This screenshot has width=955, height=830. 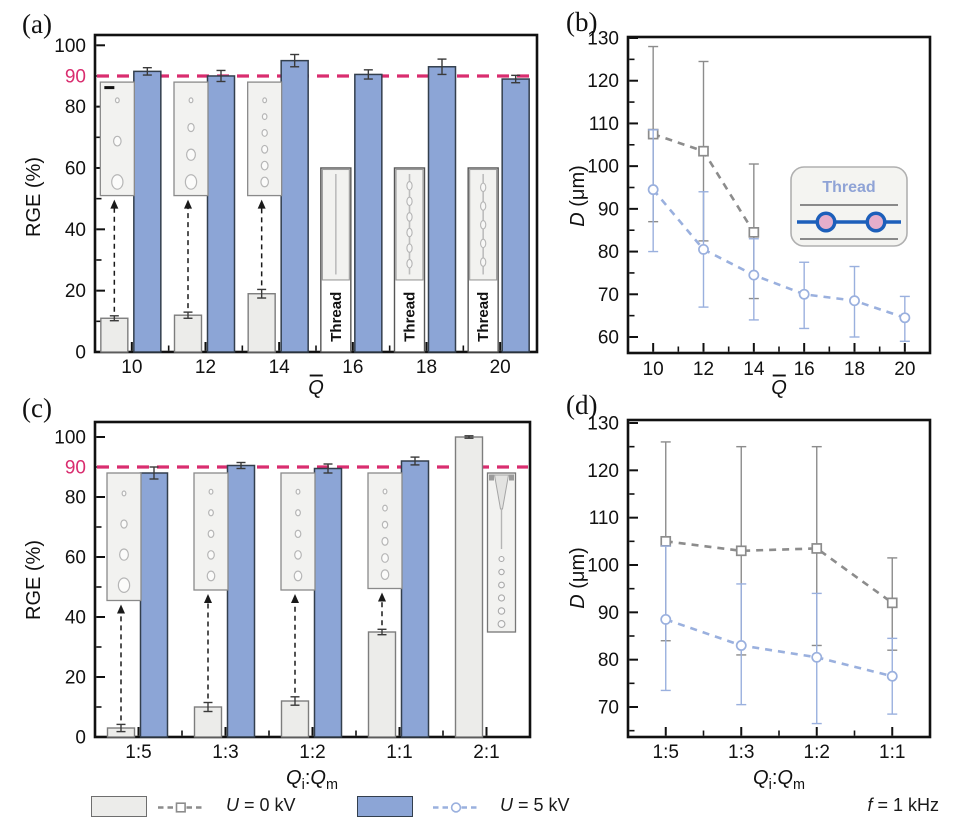 I want to click on legend-label-u5kv: U = 5 kV, so click(x=535, y=805).